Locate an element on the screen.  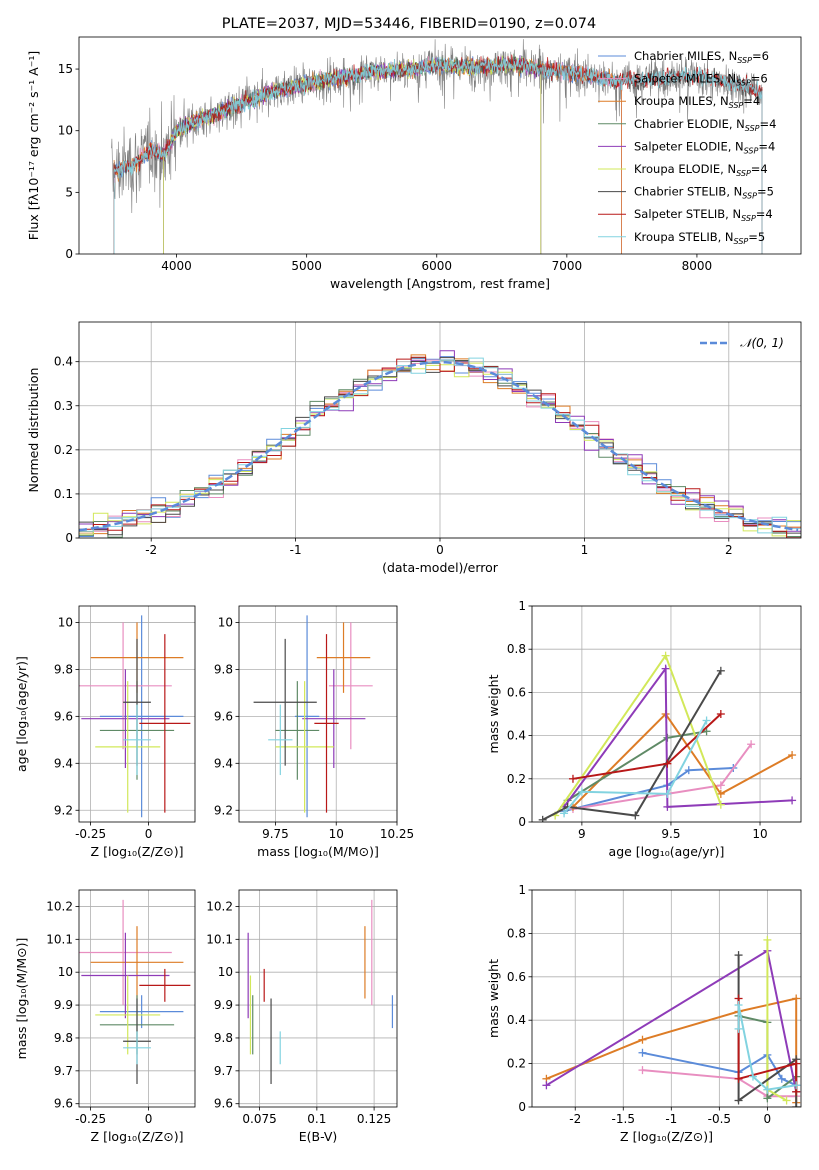
errorbar-point-kroupa_miles is located at coordinates (137, 962).